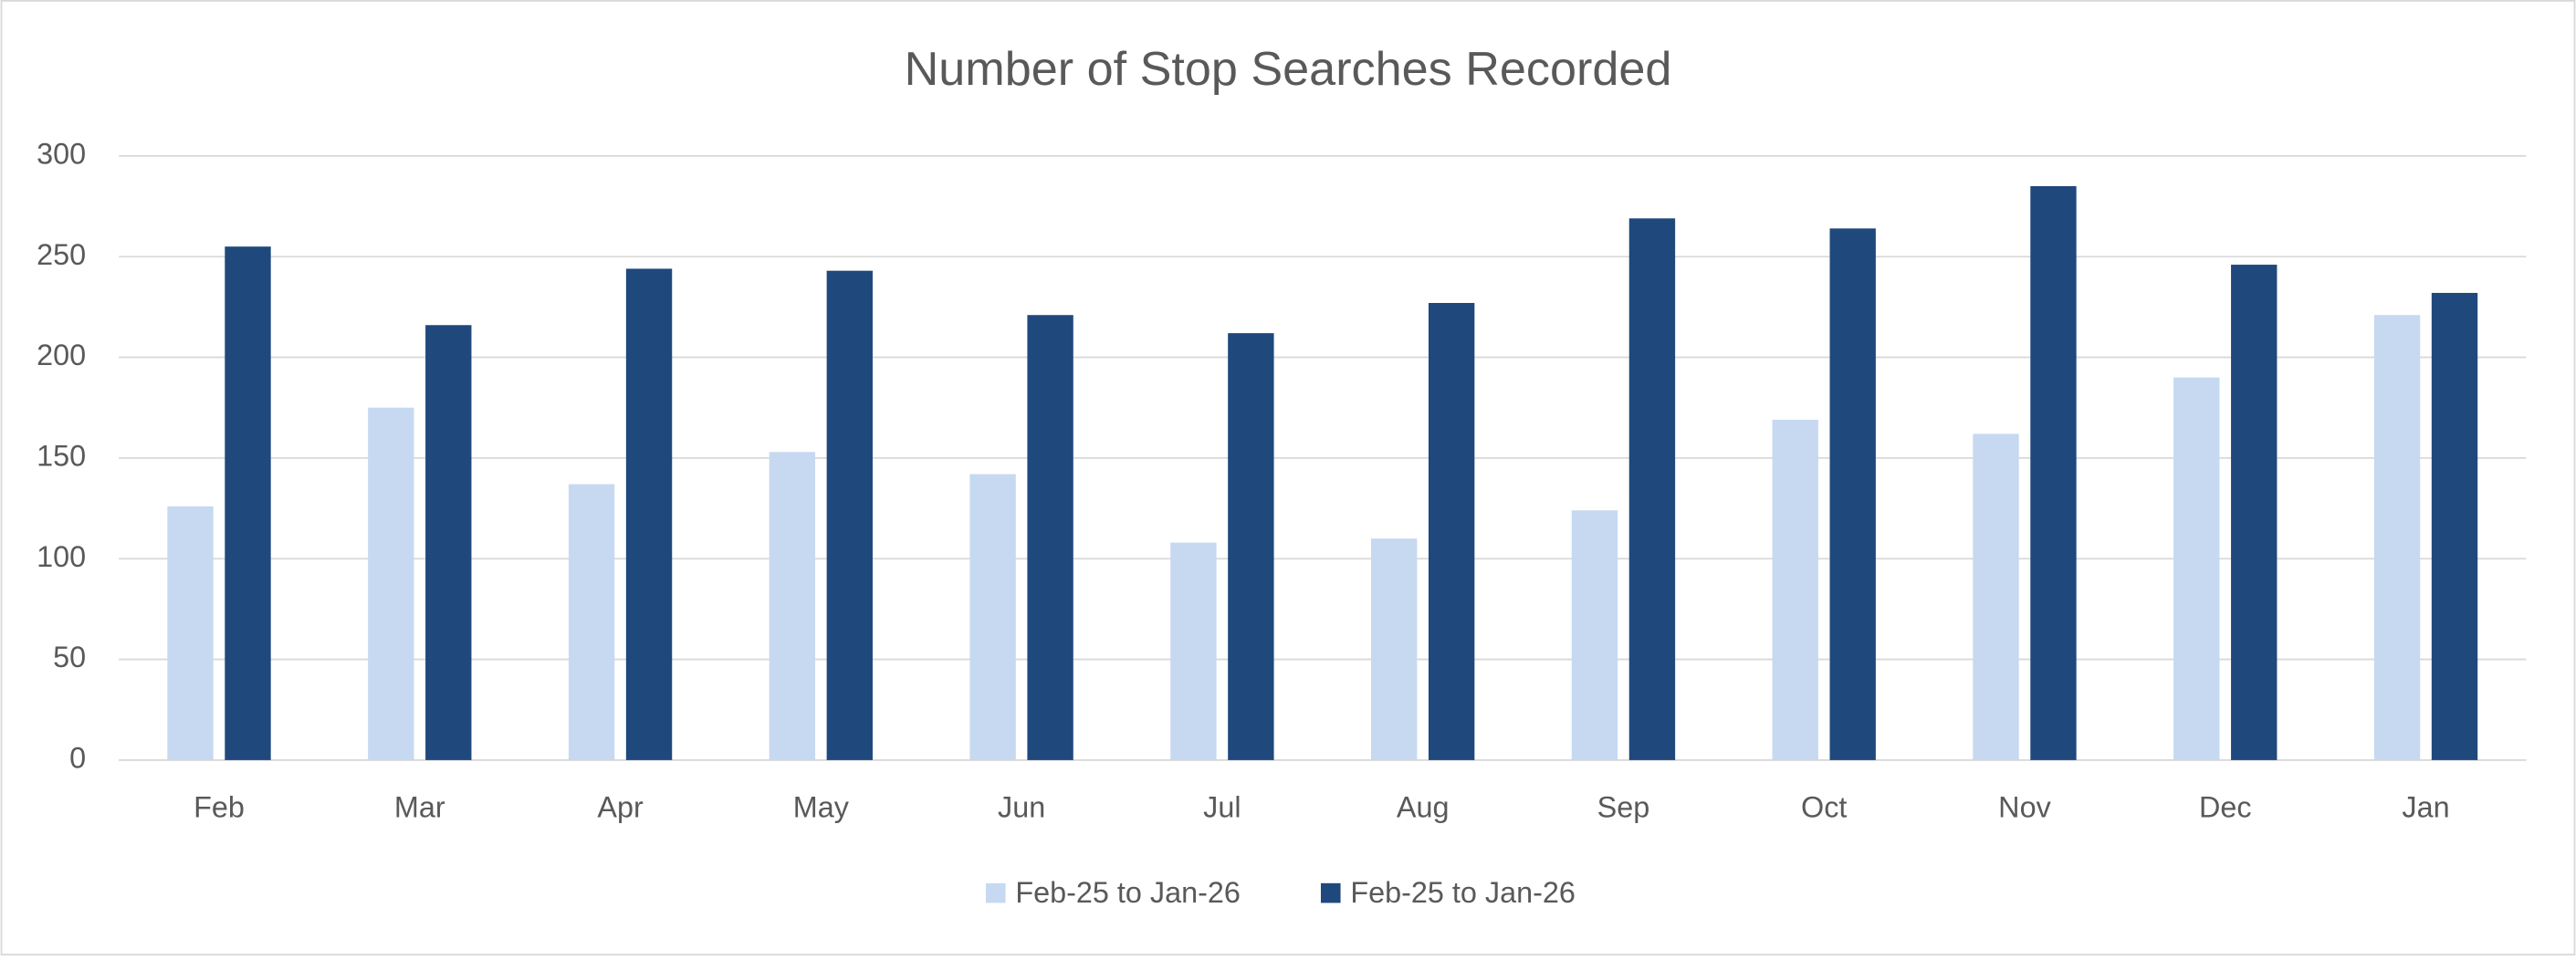  Describe the element at coordinates (220, 807) in the screenshot. I see `x-tick-label: Feb` at that location.